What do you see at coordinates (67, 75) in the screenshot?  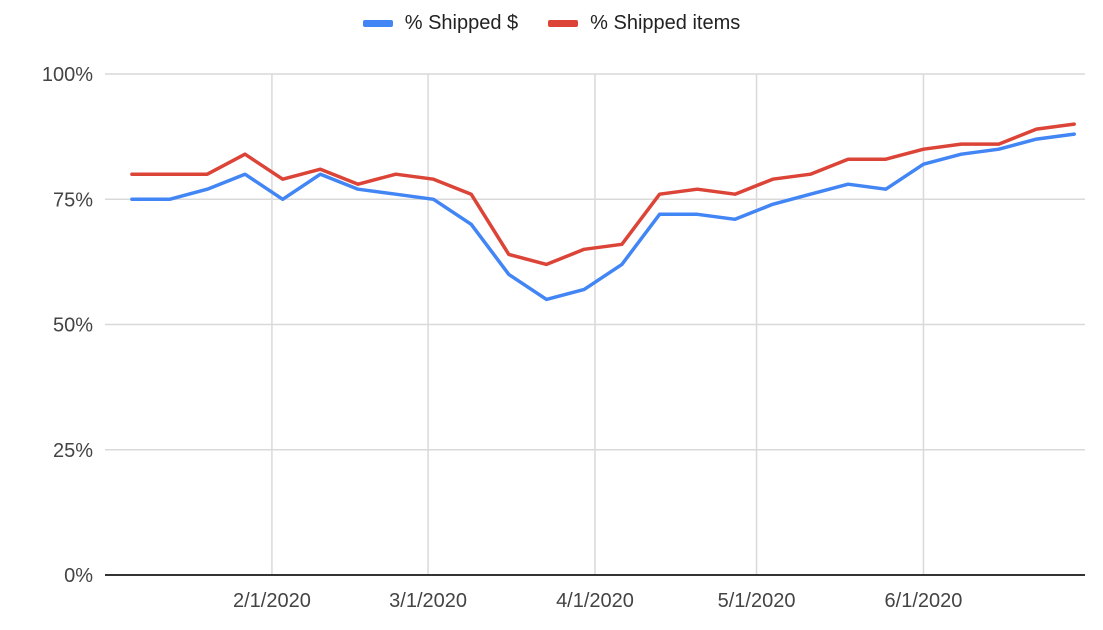 I see `y-tick-label: 100%` at bounding box center [67, 75].